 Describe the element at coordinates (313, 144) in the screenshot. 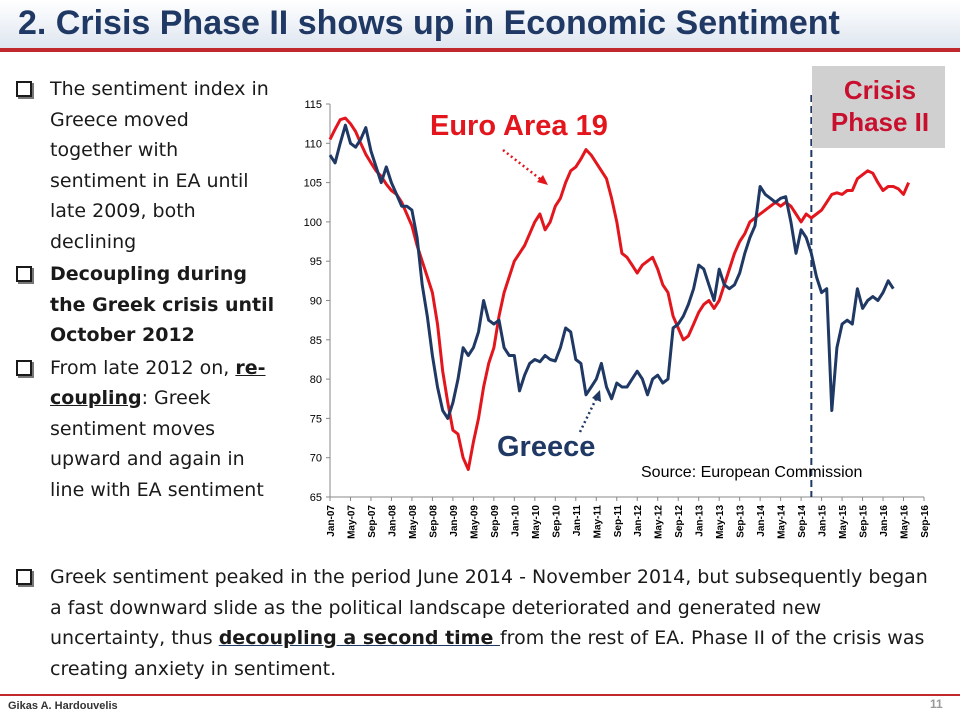

I see `y-tick-label: 110` at that location.